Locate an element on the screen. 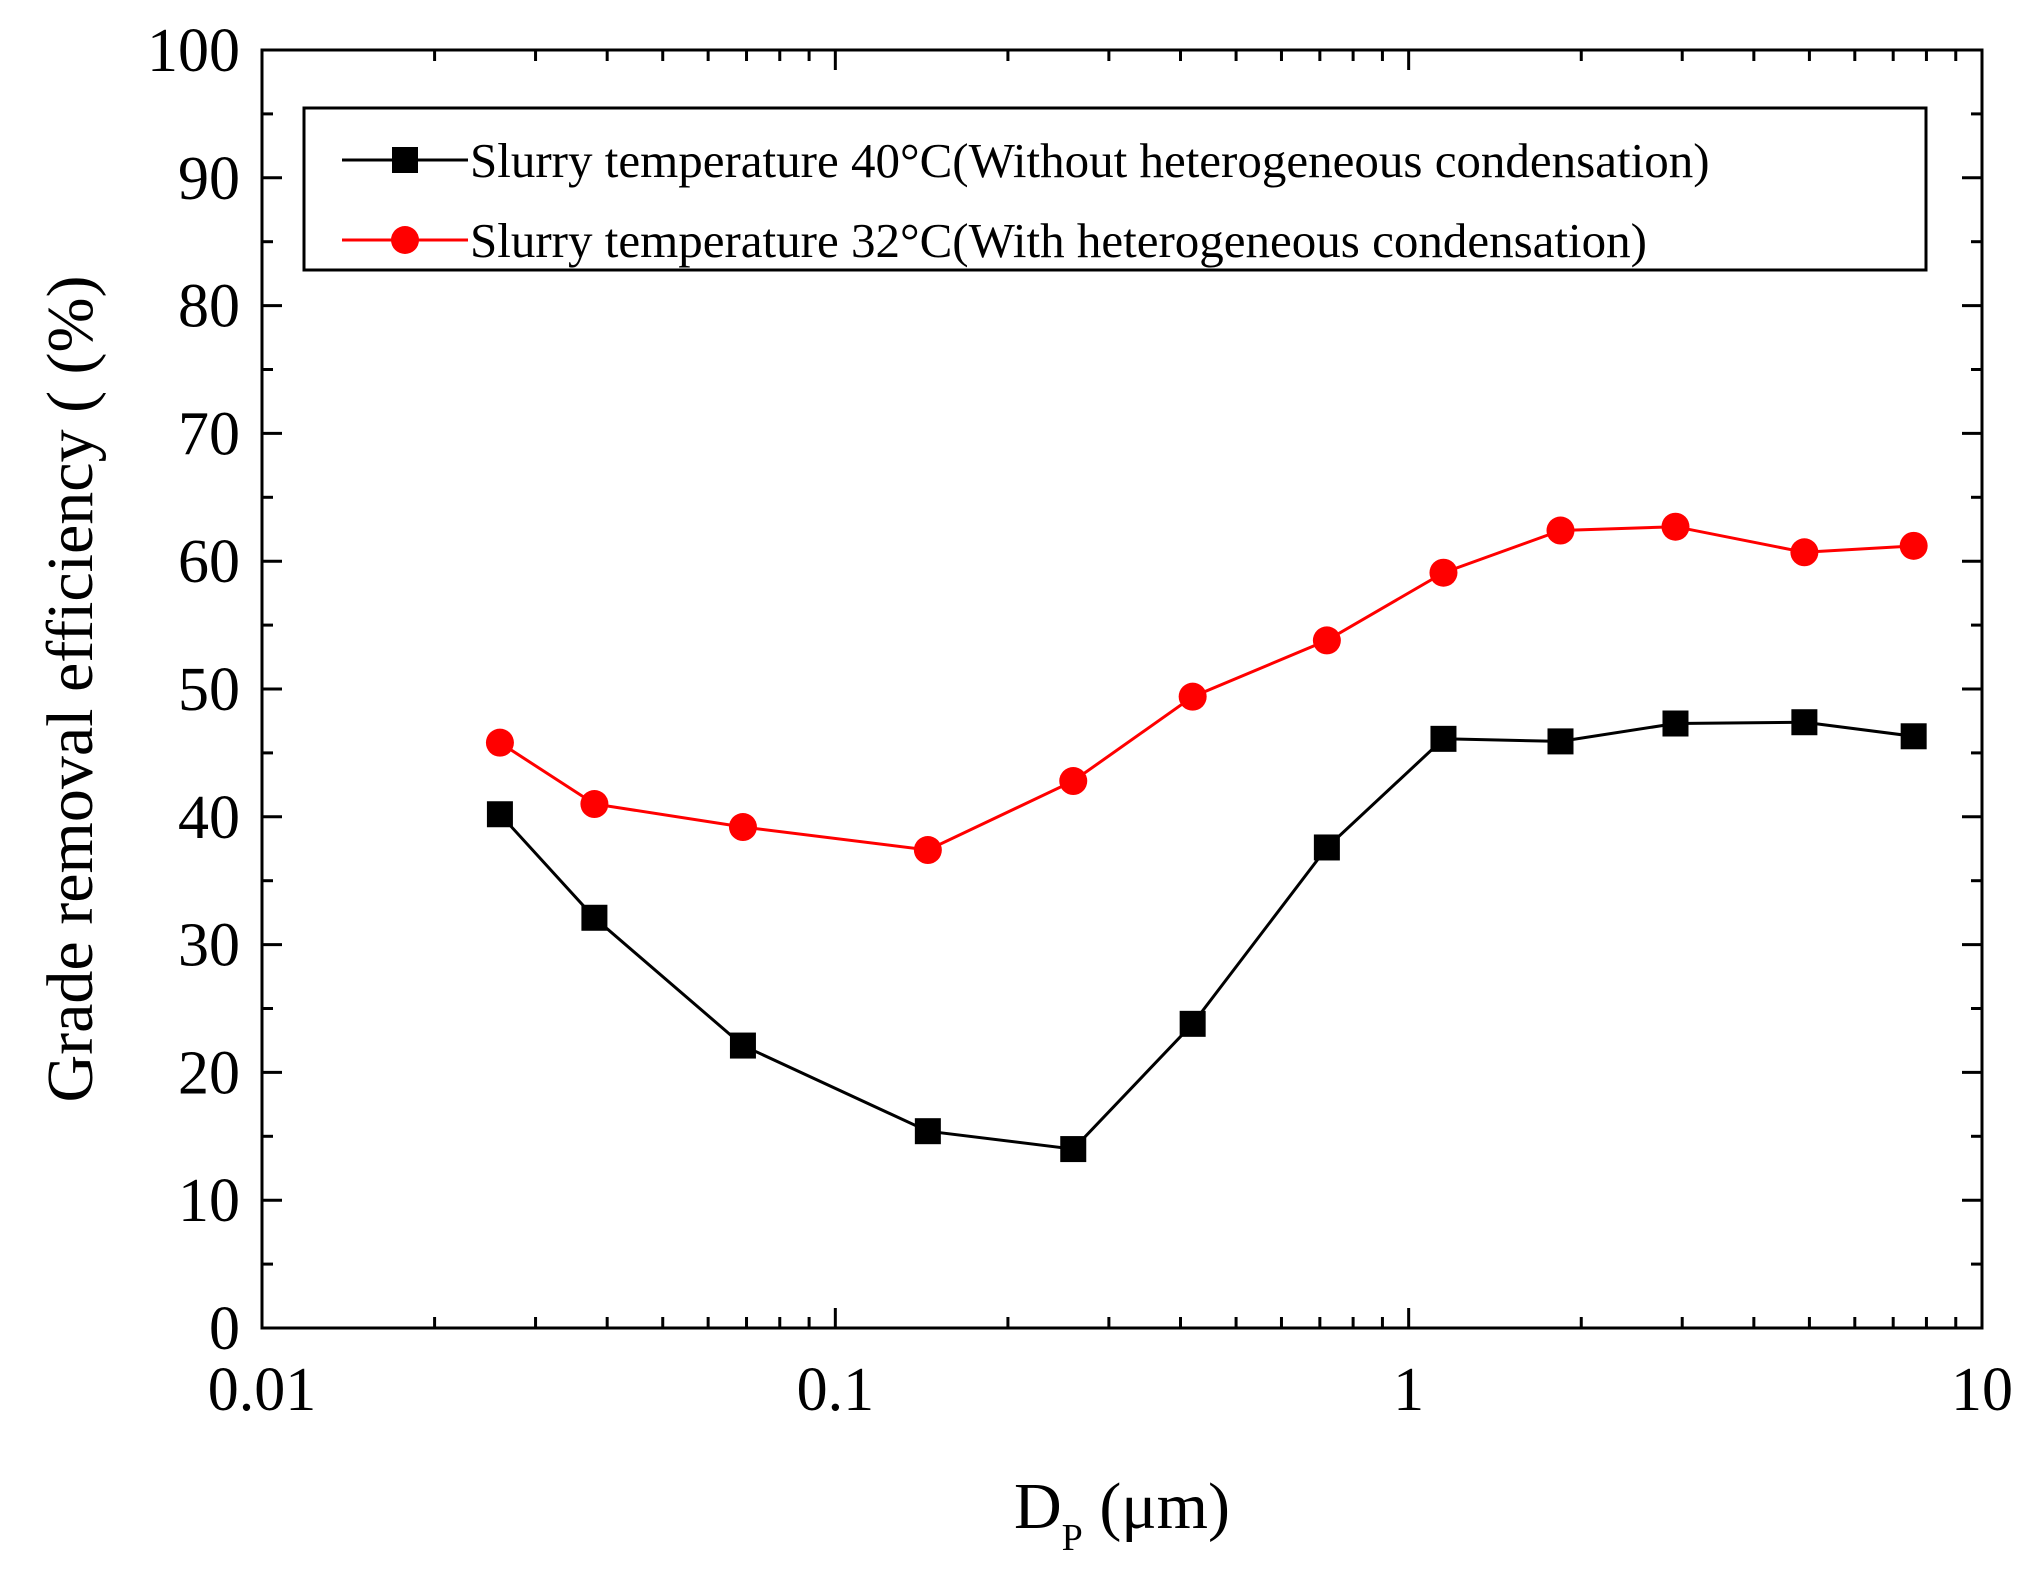 The width and height of the screenshot is (2028, 1575). y-tick-label: 50 is located at coordinates (209, 690).